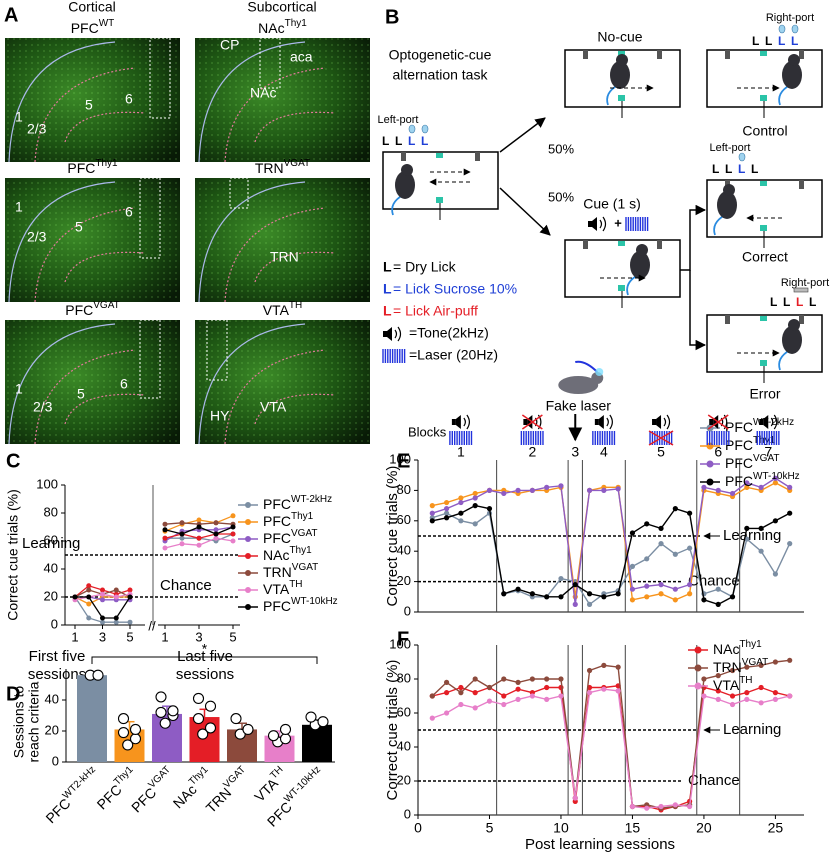 The image size is (837, 867). Describe the element at coordinates (51, 511) in the screenshot. I see `y-tick-label: 80` at that location.